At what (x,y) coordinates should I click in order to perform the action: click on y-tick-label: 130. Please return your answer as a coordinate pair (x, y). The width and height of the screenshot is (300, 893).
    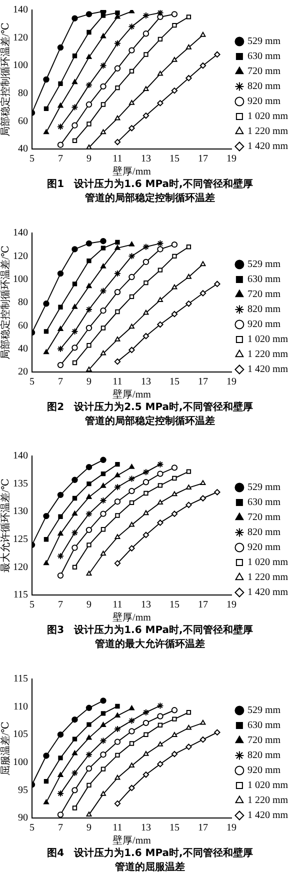
    Looking at the image, I should click on (20, 512).